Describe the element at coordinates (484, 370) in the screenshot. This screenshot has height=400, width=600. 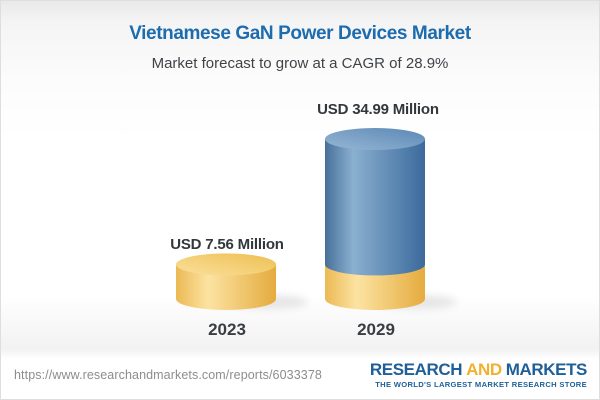
I see `logo-word-and: AND` at that location.